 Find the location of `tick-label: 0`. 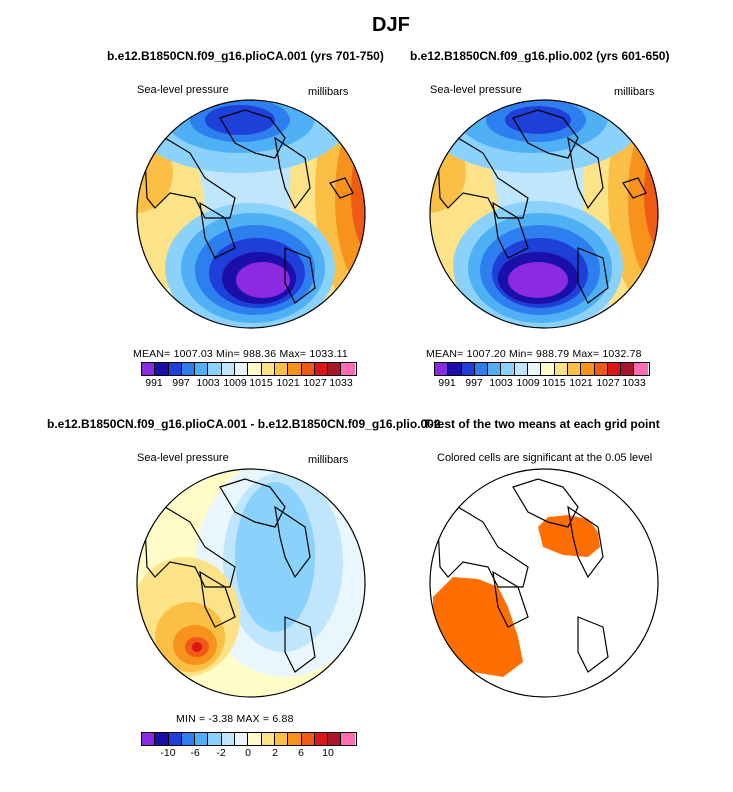

tick-label: 0 is located at coordinates (248, 753).